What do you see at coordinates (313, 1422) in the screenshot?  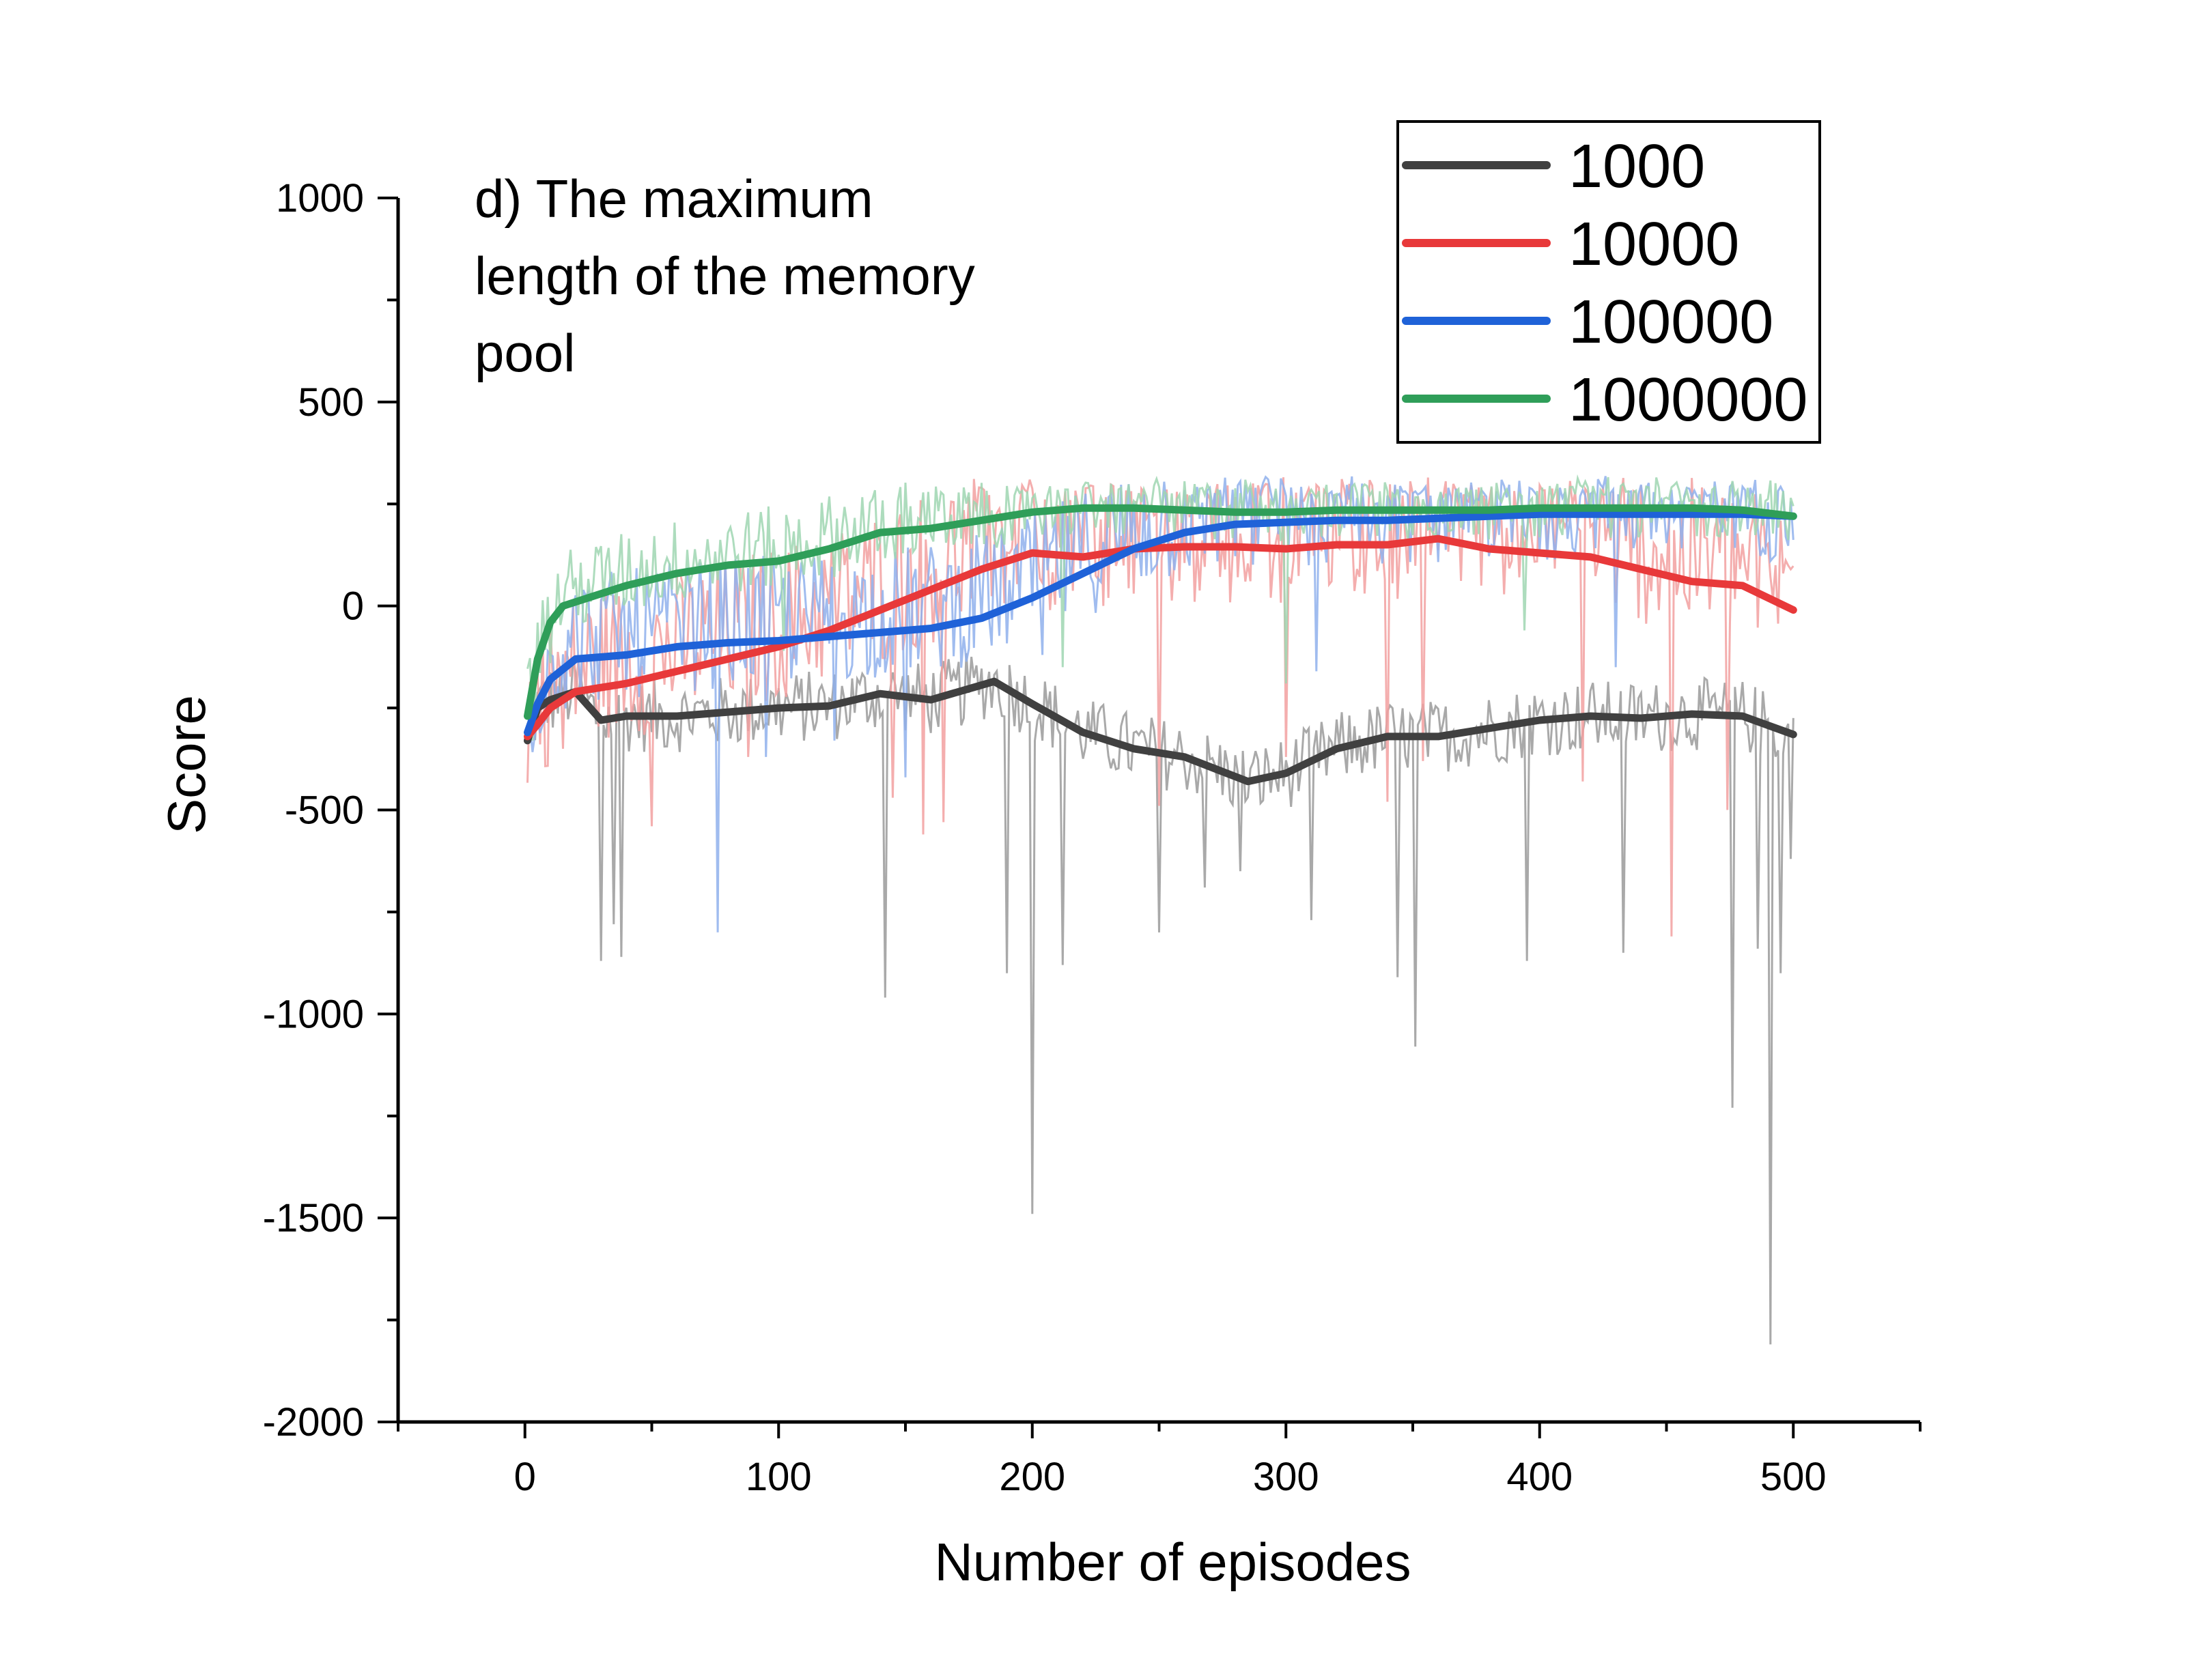 I see `y-tick-label: -2000` at bounding box center [313, 1422].